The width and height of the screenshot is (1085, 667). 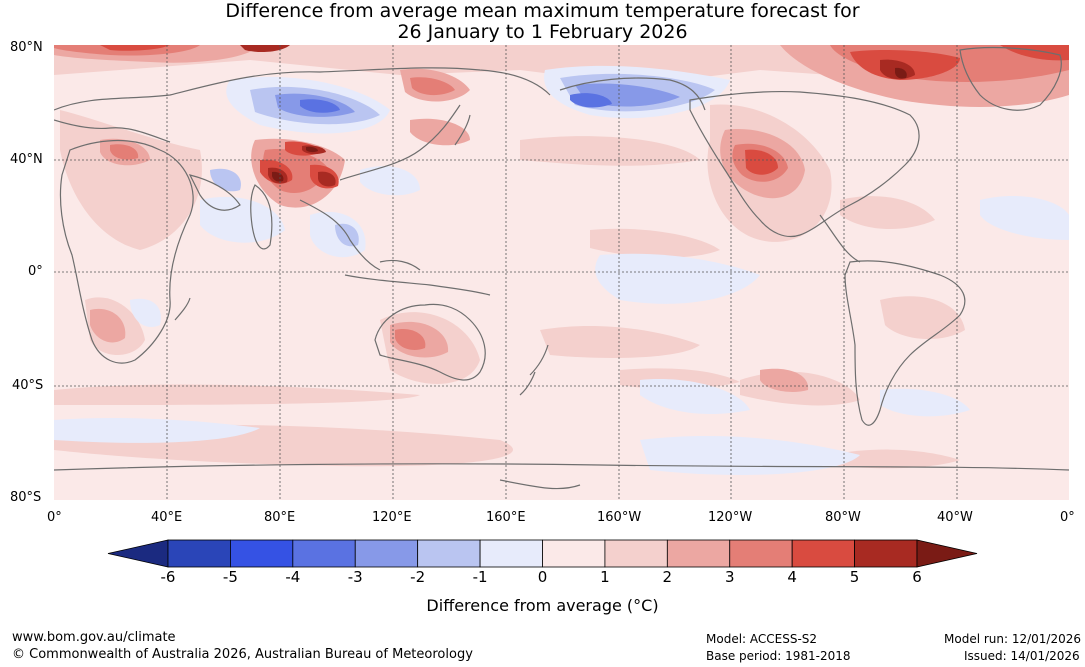 I want to click on footer-model-run: Model run: 12/01/2026, so click(x=1013, y=639).